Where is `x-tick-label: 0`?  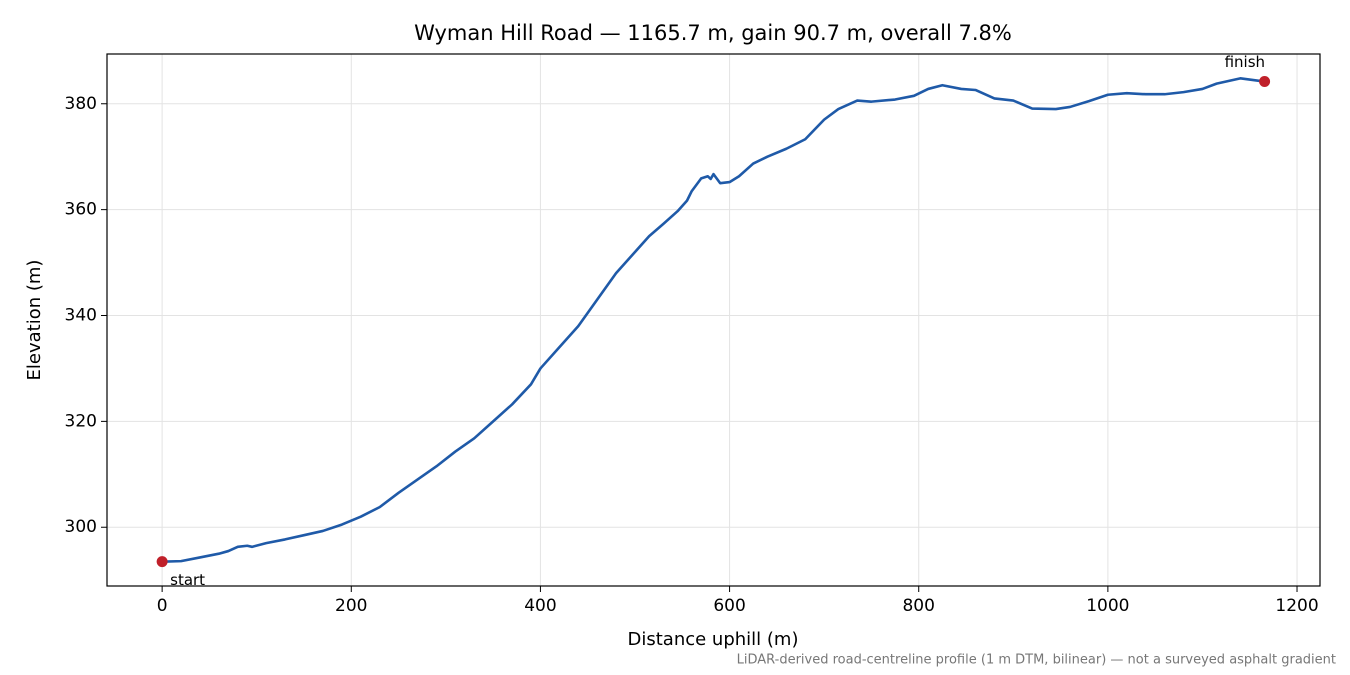
x-tick-label: 0 is located at coordinates (162, 606).